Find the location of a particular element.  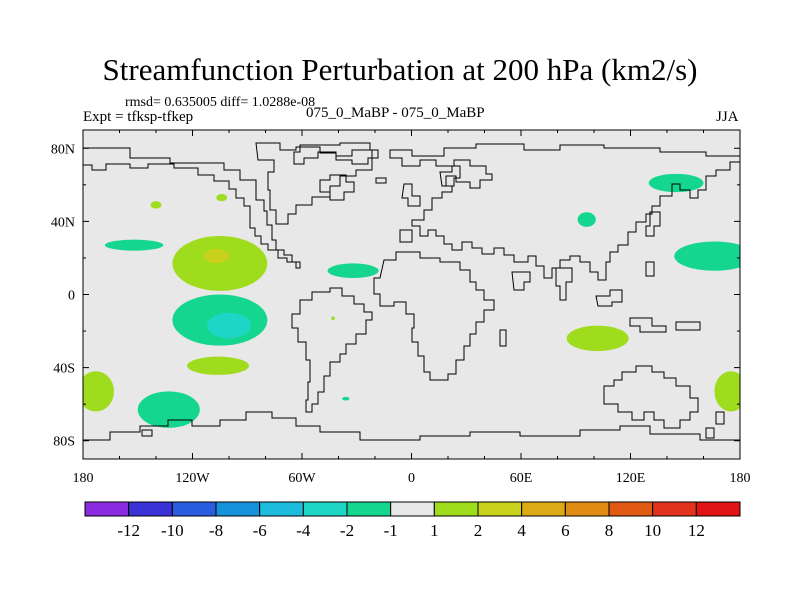

y-tick-label-2: 0 is located at coordinates (71, 296).